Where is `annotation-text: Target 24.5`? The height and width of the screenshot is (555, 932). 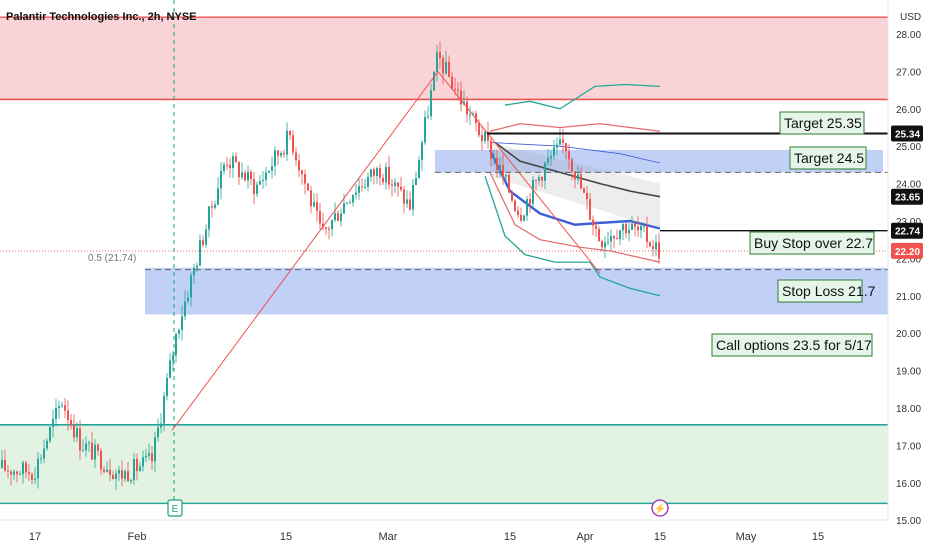 annotation-text: Target 24.5 is located at coordinates (829, 158).